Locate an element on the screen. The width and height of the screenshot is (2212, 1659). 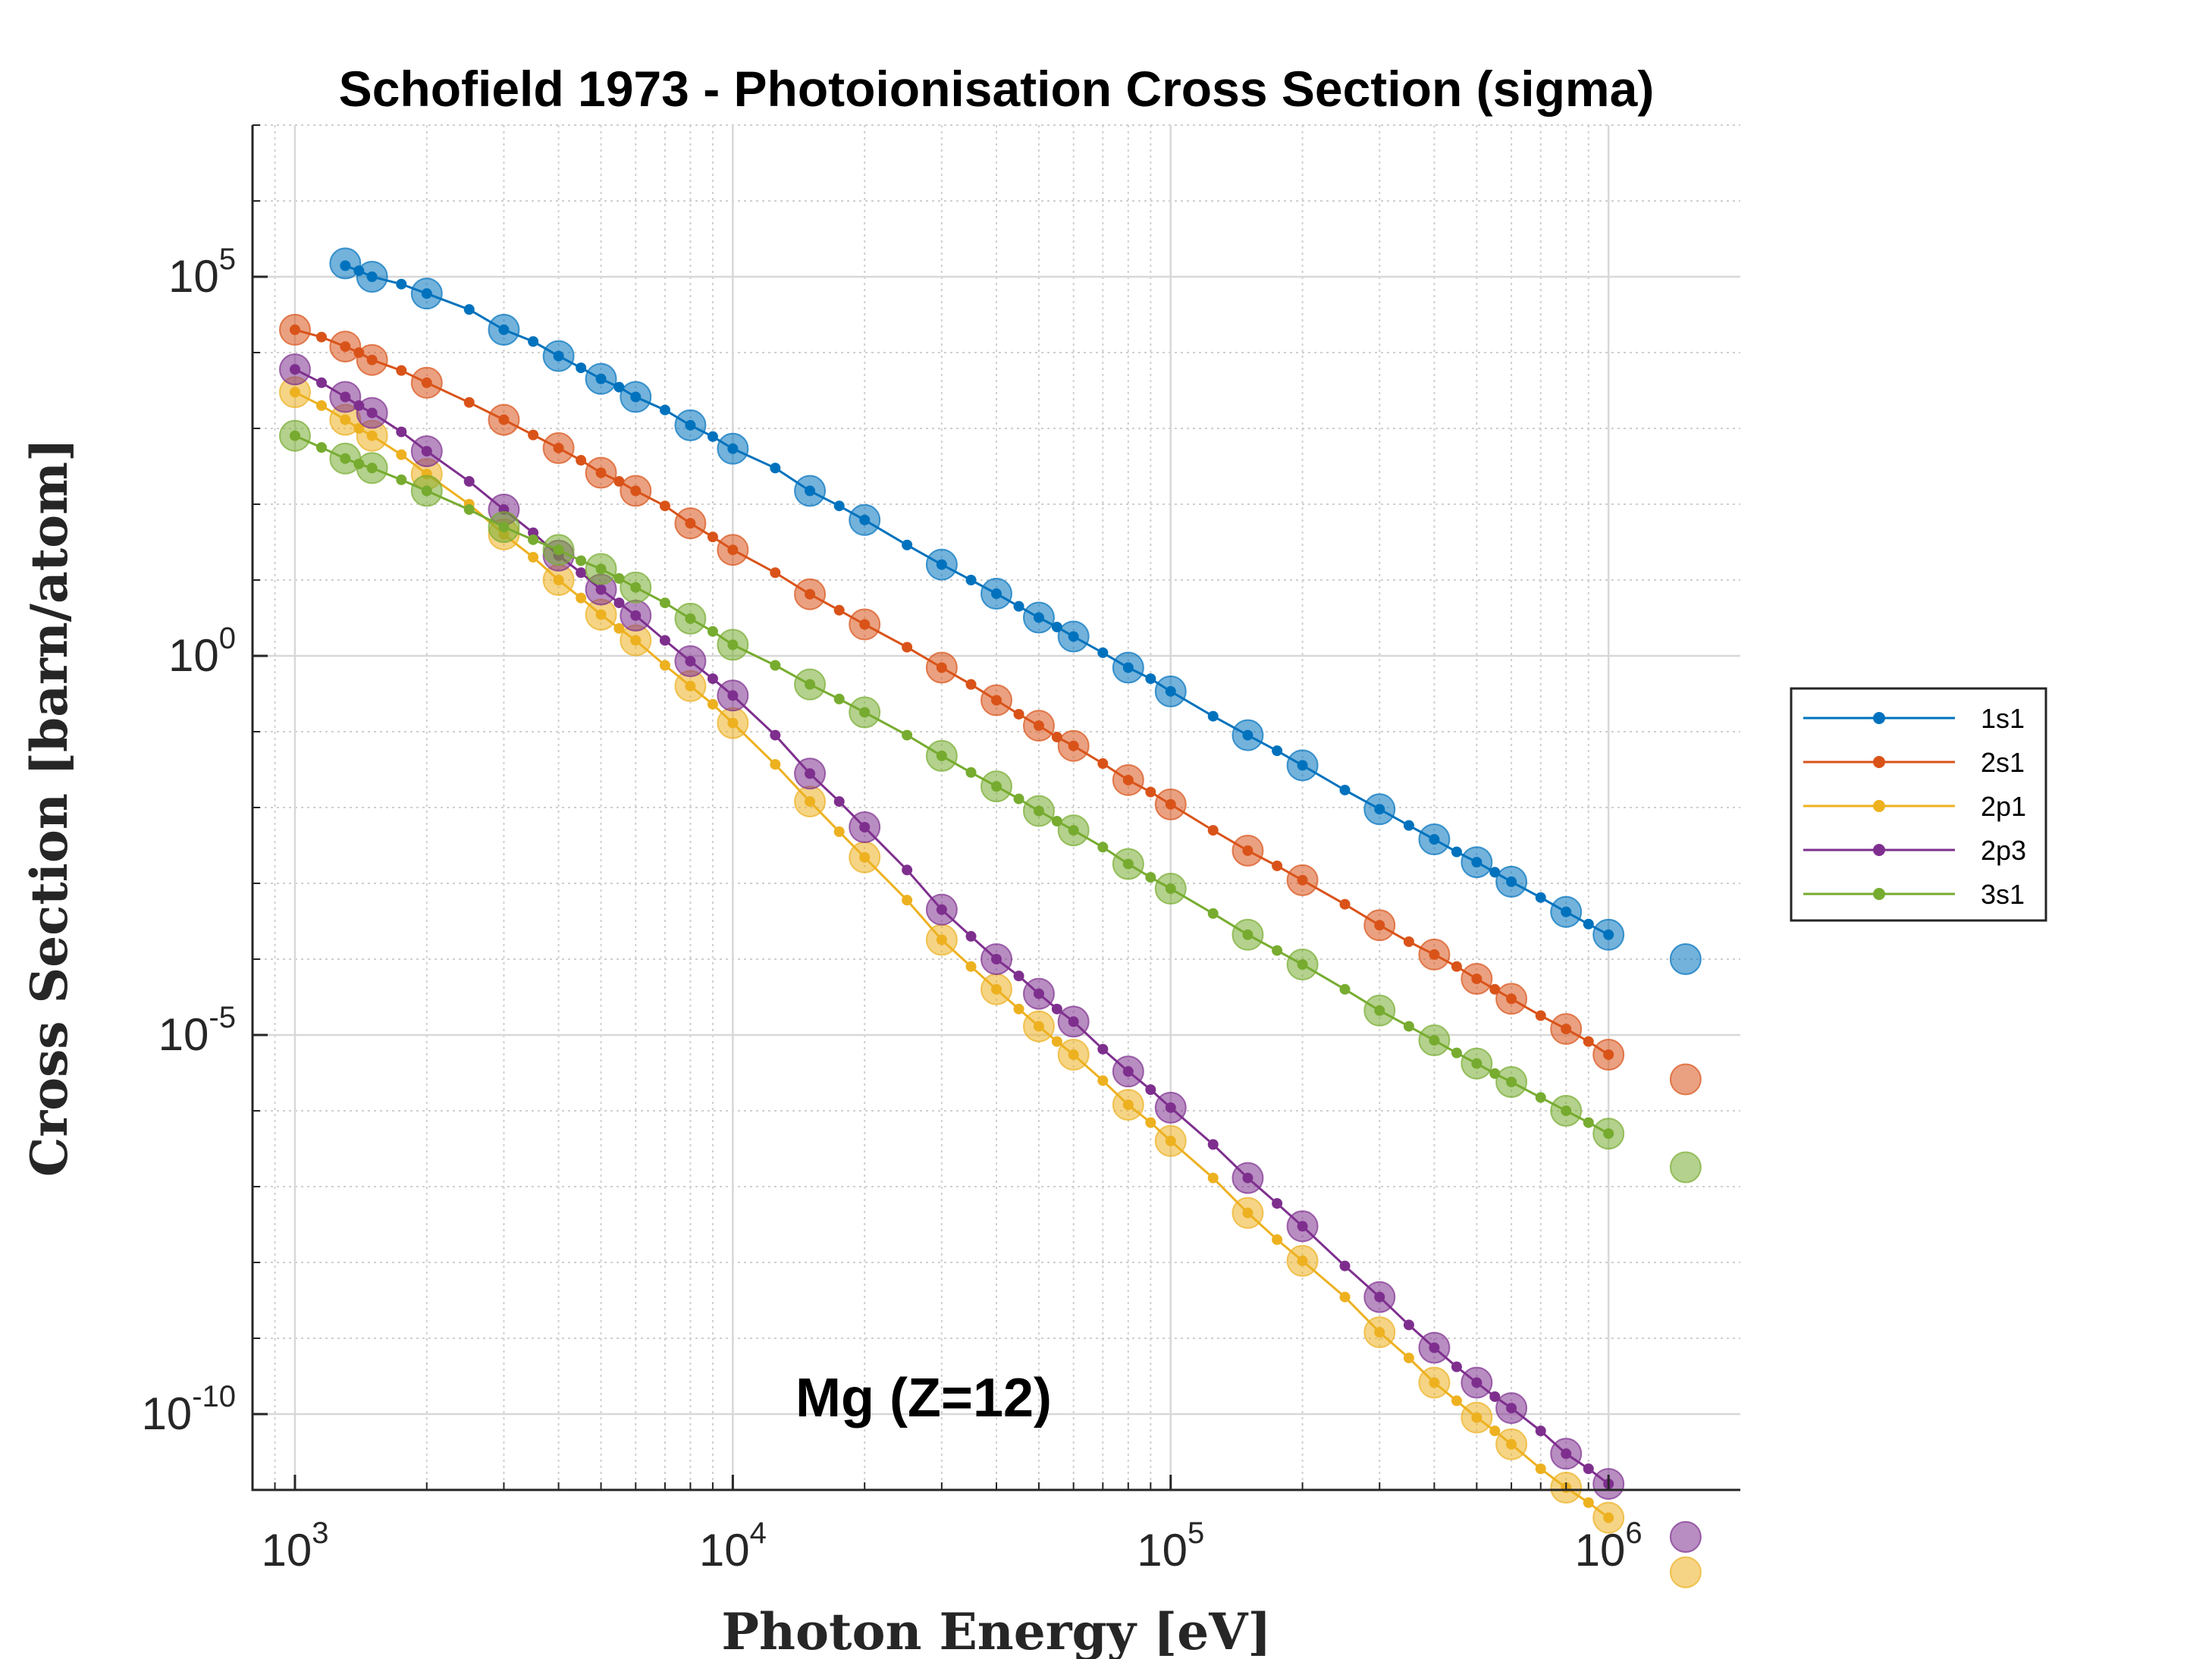
legend: 1s1 2s1 2p1 2p3 3s1 is located at coordinates (1918, 805).